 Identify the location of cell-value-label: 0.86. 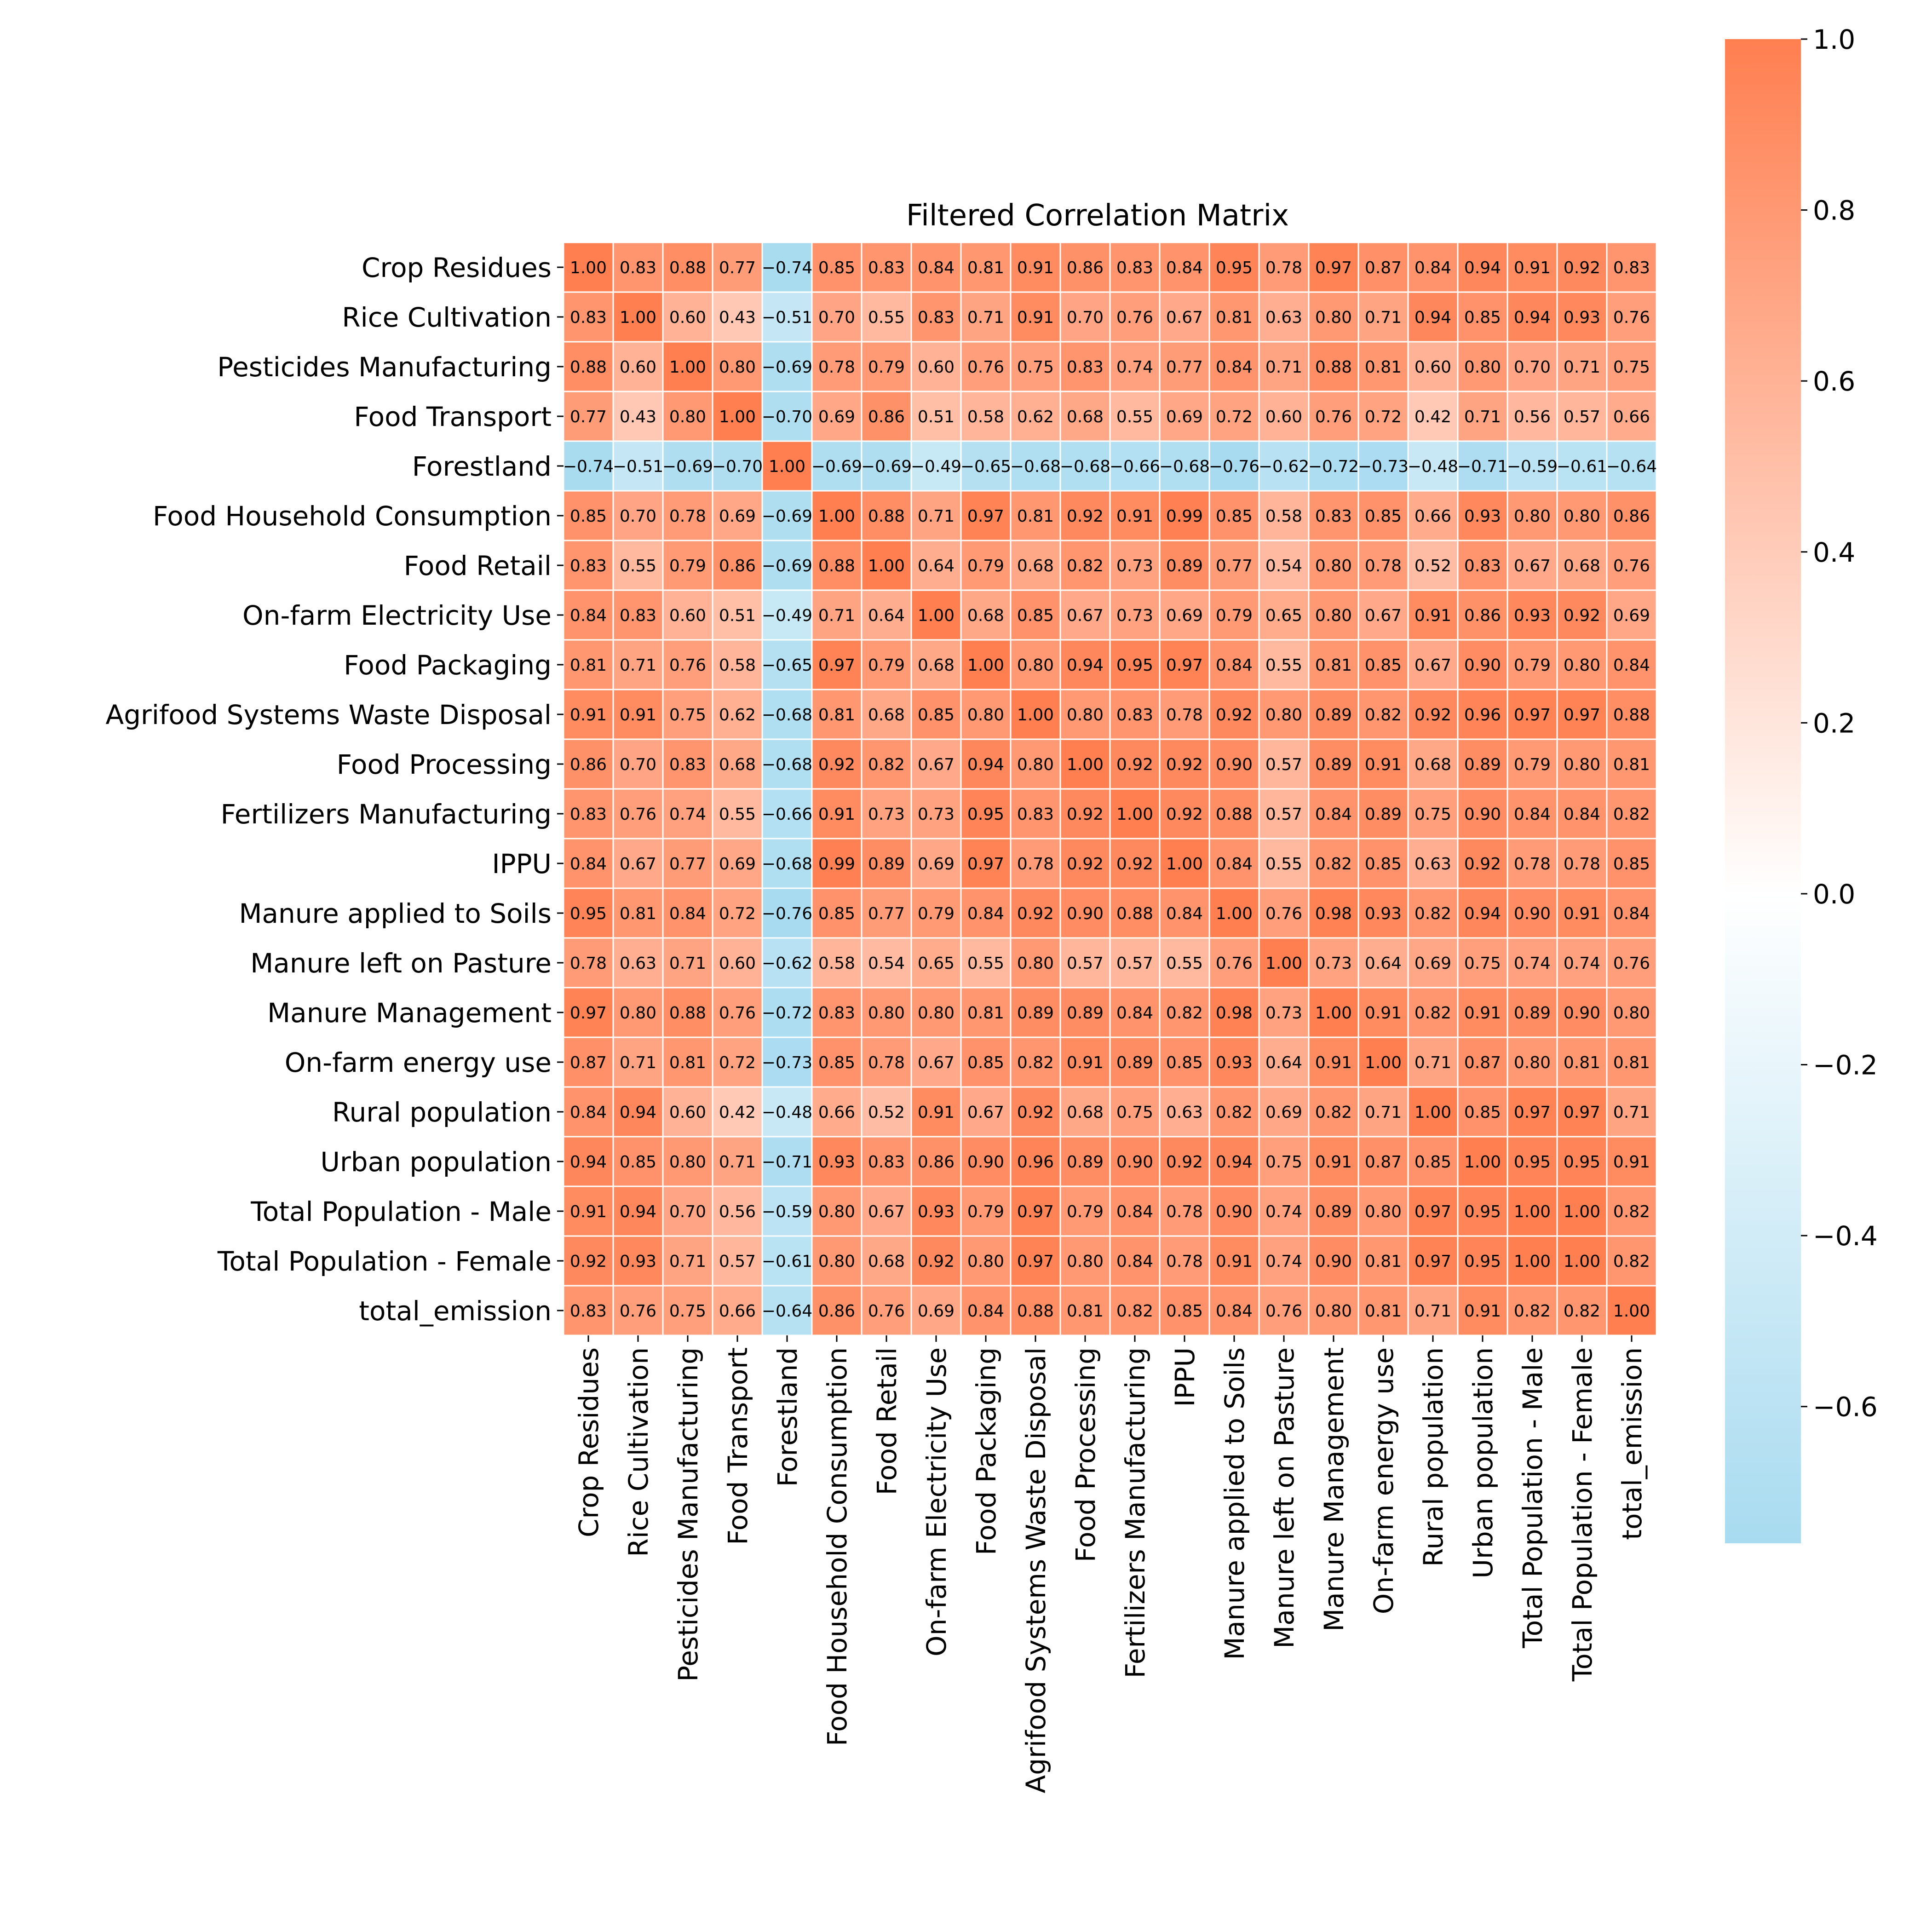
(936, 1162).